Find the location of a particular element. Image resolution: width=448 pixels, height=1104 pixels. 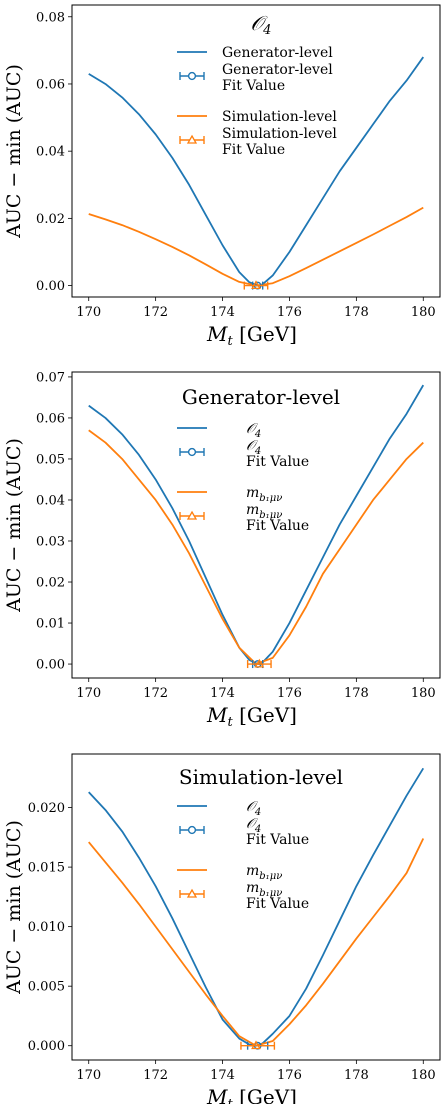

legend-label: Simulation-level is located at coordinates (279, 117).